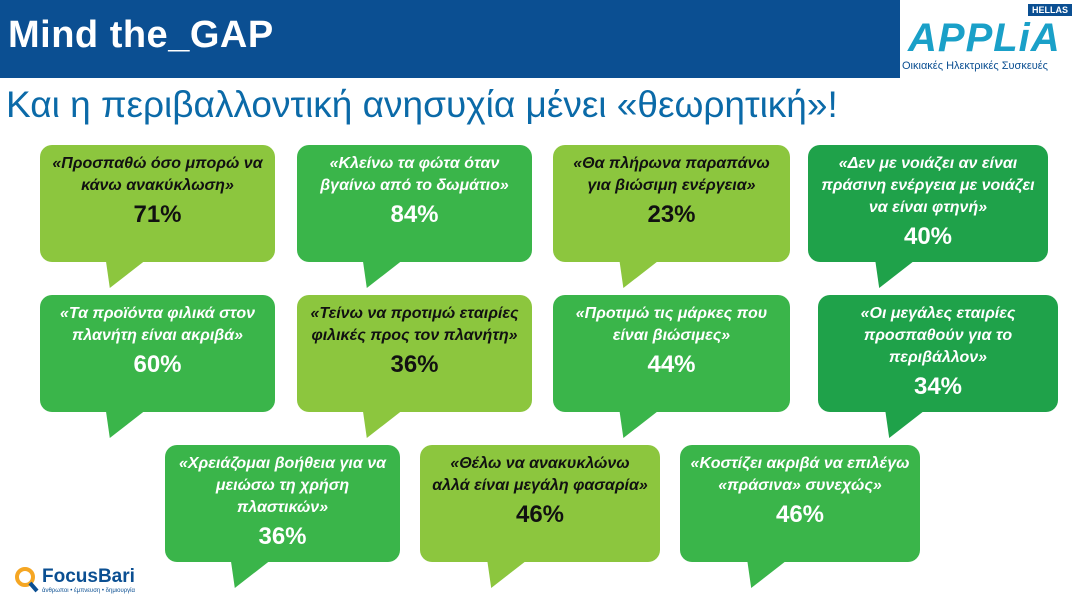  I want to click on footer-tagline: άνθρωποι • έμπνευση • δημιουργία, so click(88, 591).